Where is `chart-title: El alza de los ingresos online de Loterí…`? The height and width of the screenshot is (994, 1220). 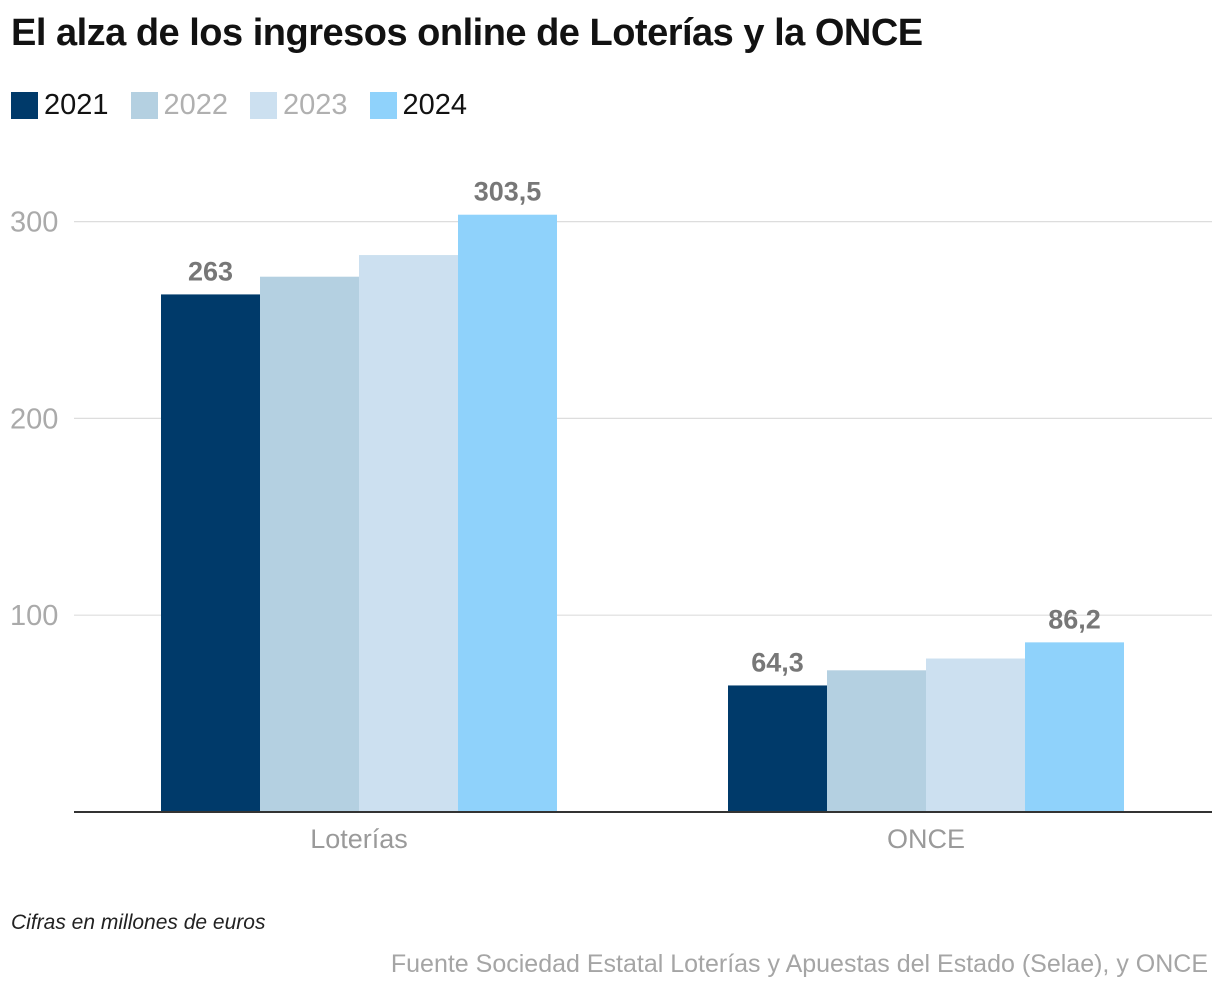 chart-title: El alza de los ingresos online de Loterí… is located at coordinates (467, 33).